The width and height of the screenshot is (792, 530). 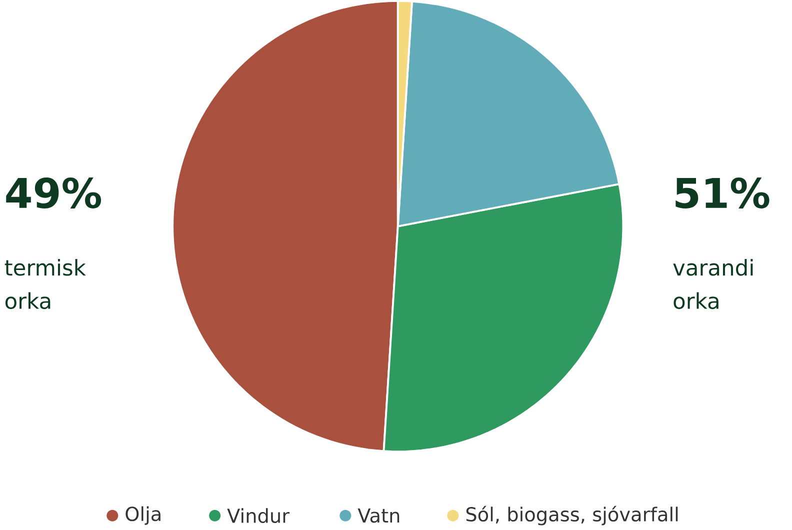 I want to click on text: varandi orka, so click(x=713, y=284).